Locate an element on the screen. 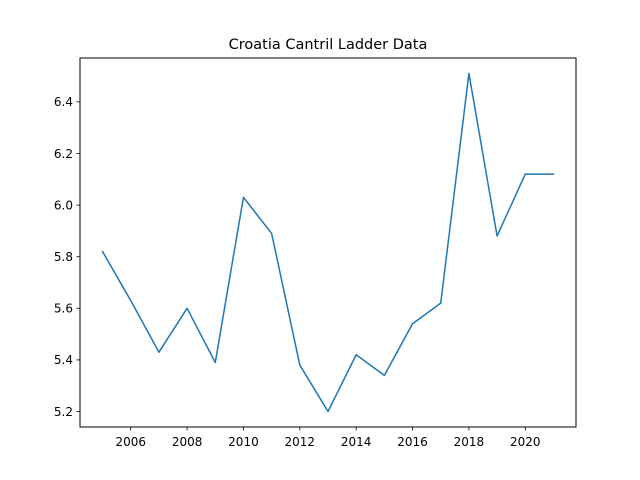 The height and width of the screenshot is (480, 640). y-axis-ticks: 5.2 5.4 5.6 5.8 6.0 6.2 6.4 is located at coordinates (67, 257).